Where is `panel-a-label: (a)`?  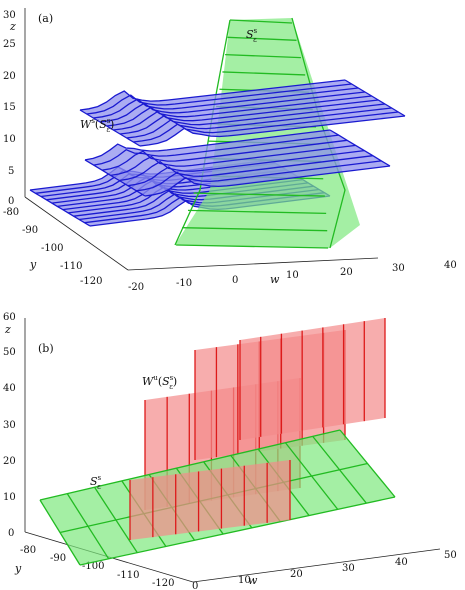
panel-a-label: (a) is located at coordinates (45, 18).